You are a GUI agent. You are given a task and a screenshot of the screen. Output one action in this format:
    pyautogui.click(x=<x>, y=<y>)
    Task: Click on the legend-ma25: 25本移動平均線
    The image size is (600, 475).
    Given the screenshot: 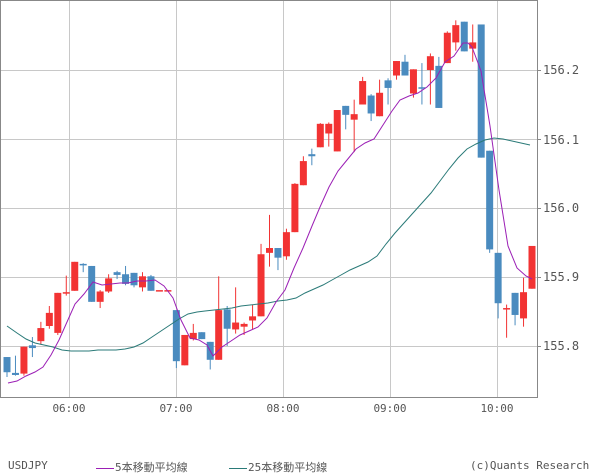 What is the action you would take?
    pyautogui.click(x=278, y=467)
    